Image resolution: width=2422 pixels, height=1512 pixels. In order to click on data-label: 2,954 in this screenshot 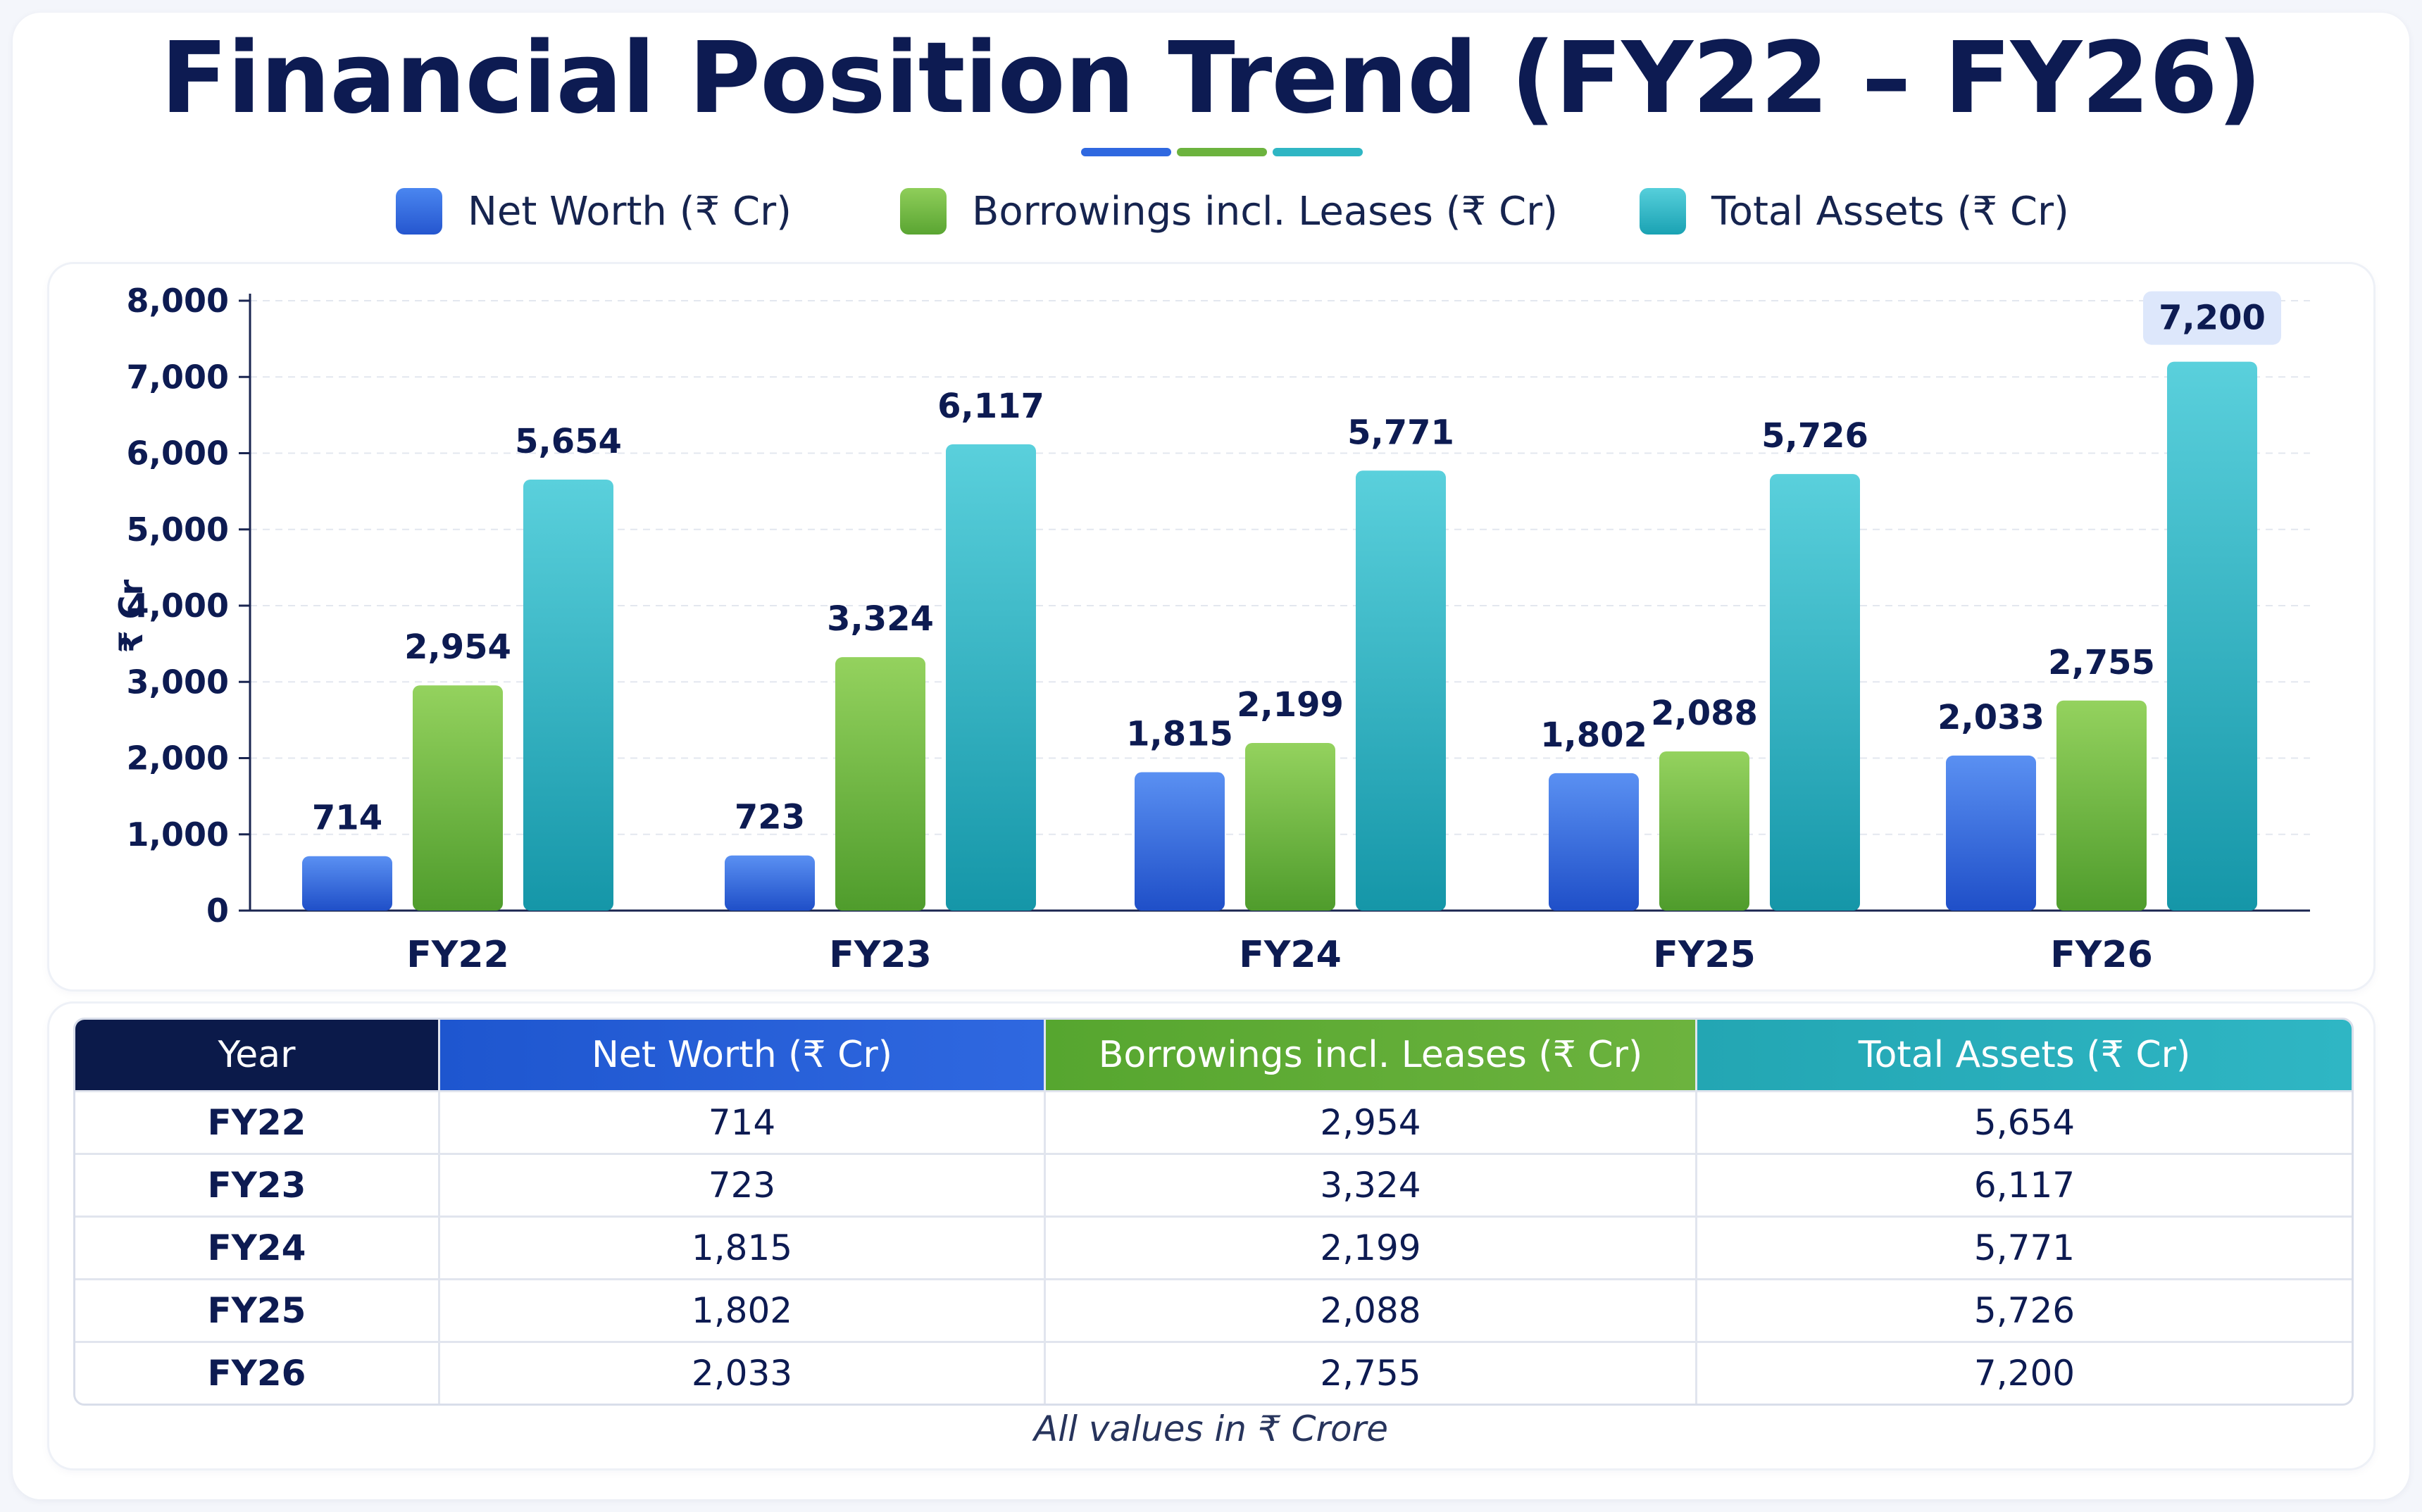, I will do `click(457, 647)`.